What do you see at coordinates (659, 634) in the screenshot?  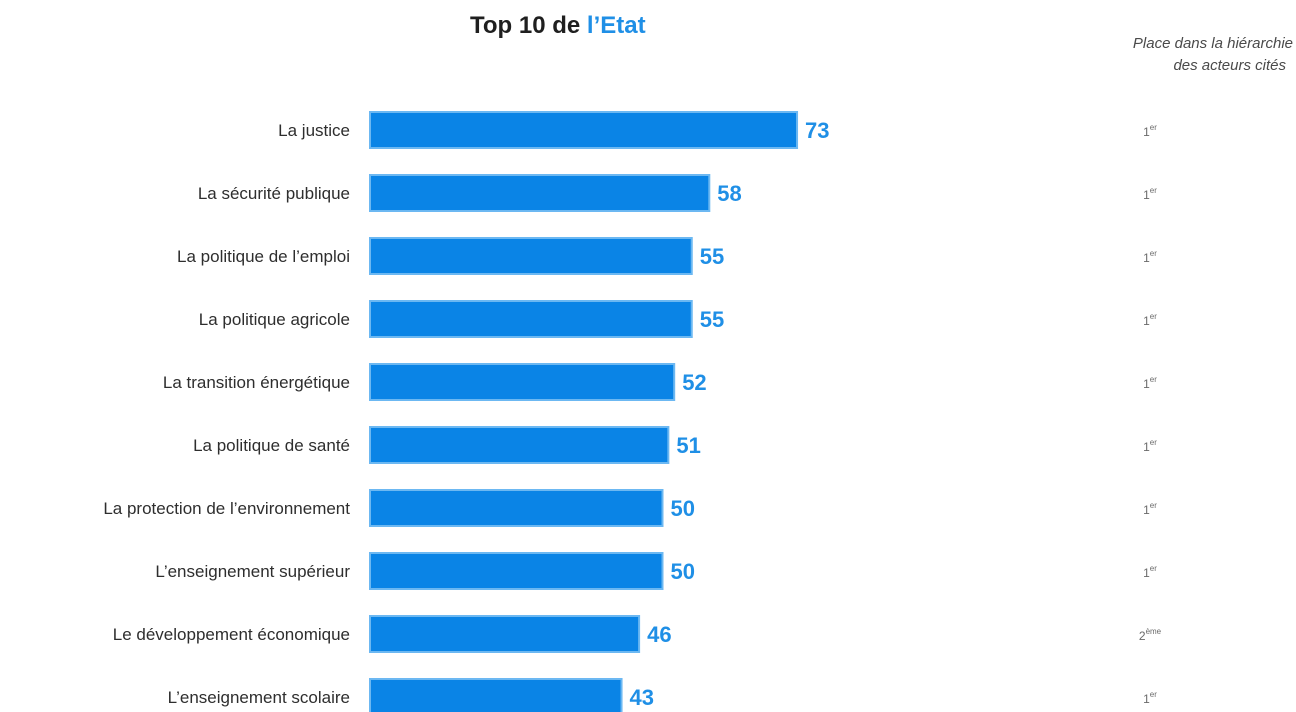 I see `value-label: 46` at bounding box center [659, 634].